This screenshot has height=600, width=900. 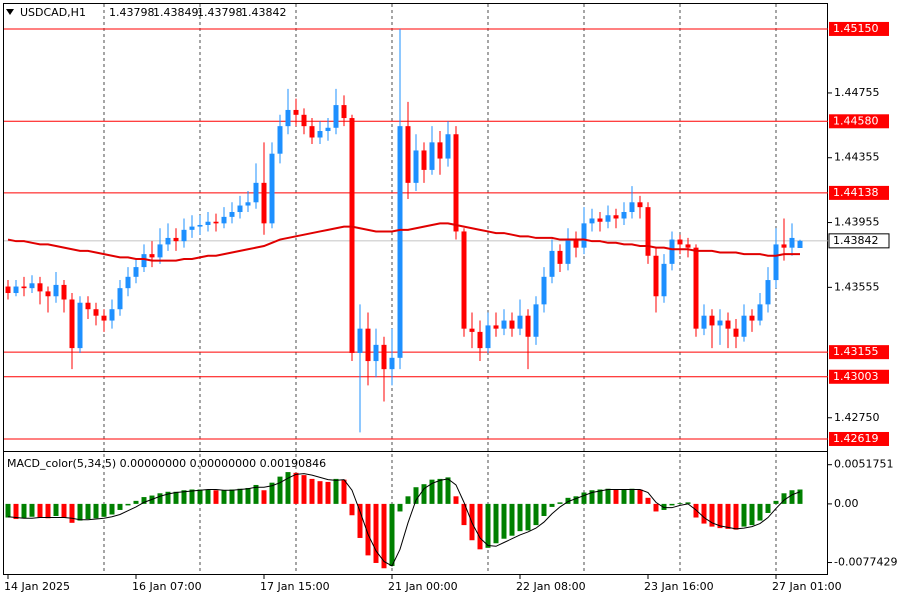 What do you see at coordinates (856, 351) in the screenshot?
I see `level-label: 1.43155` at bounding box center [856, 351].